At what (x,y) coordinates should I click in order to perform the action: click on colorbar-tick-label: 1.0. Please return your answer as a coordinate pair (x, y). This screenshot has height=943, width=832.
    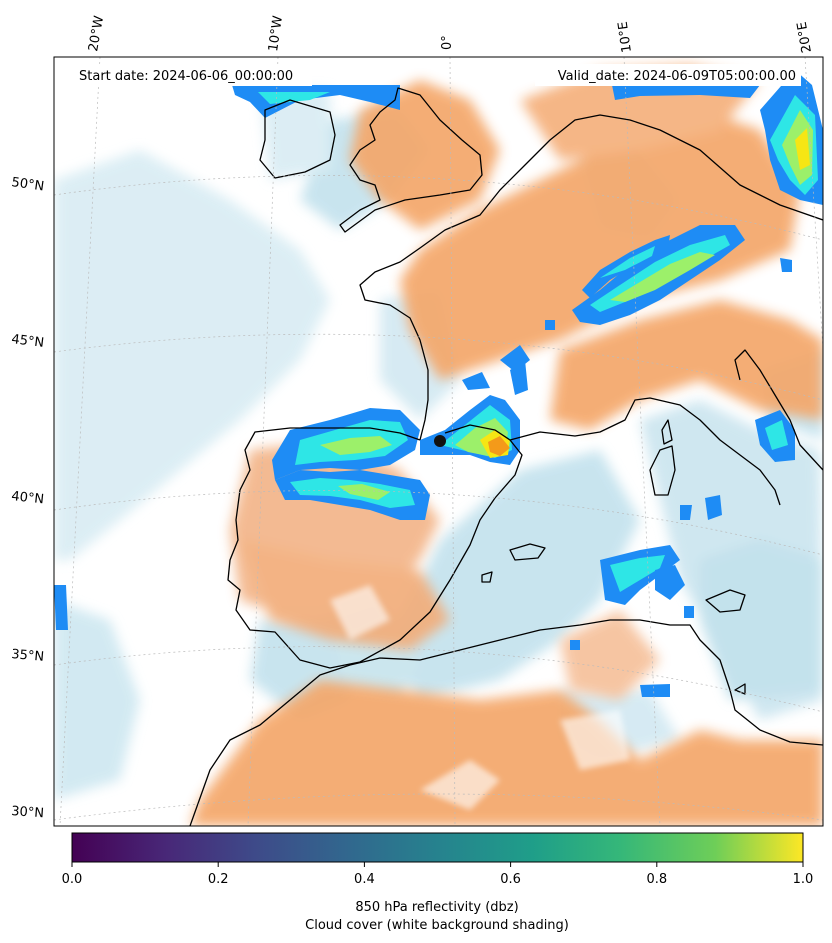
    Looking at the image, I should click on (803, 879).